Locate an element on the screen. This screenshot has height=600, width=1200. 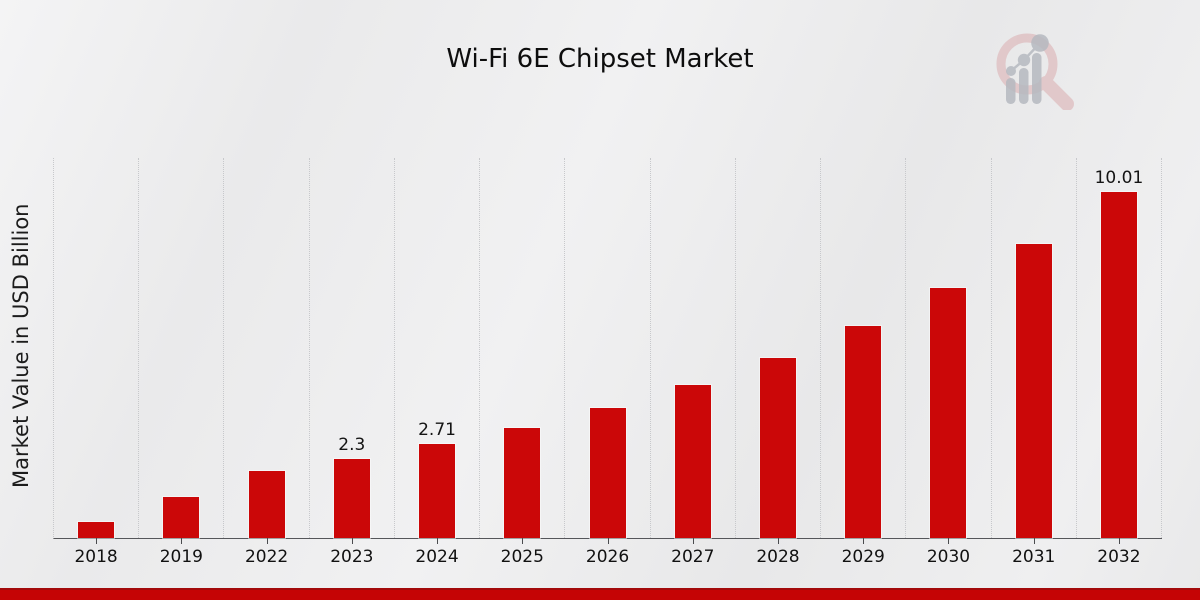
bar-trend-icon is located at coordinates (1027, 69).